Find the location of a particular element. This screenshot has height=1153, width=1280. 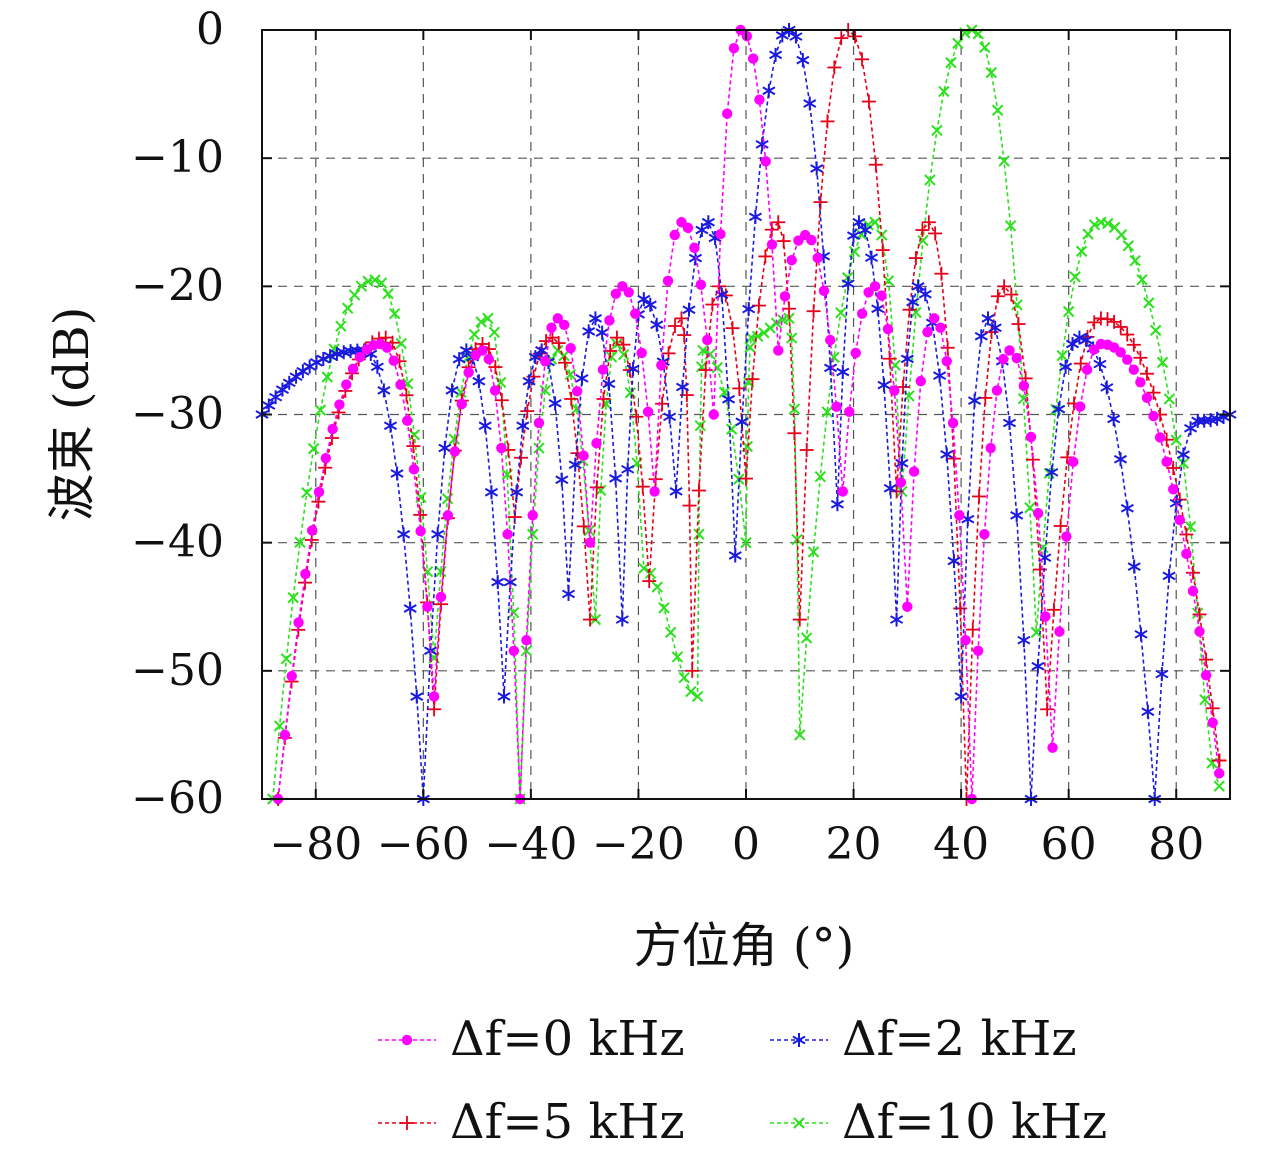

y-tick-label-3: −30 is located at coordinates (177, 414).